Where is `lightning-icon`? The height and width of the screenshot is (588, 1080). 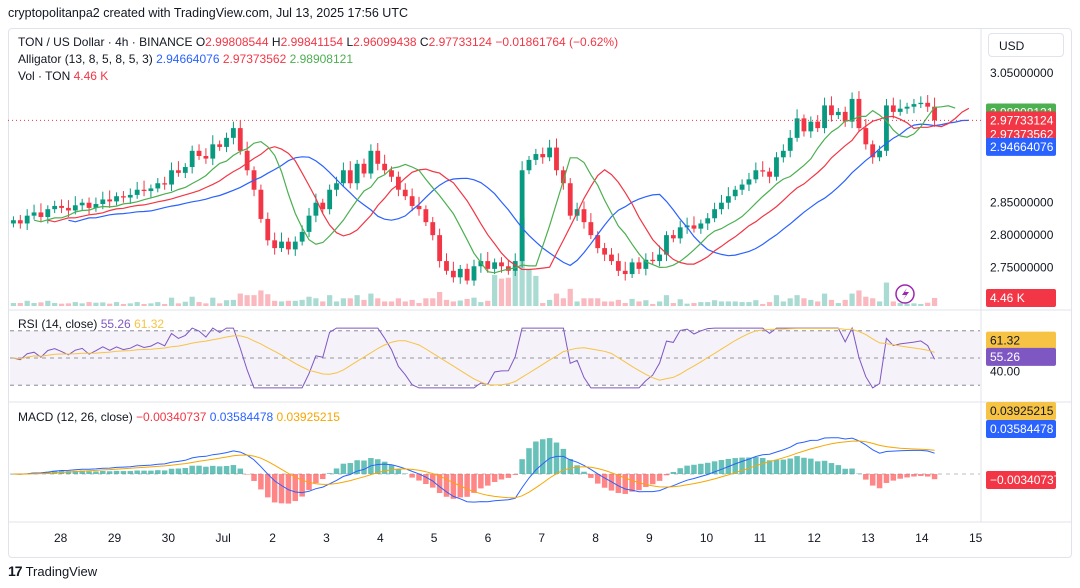
lightning-icon is located at coordinates (905, 294).